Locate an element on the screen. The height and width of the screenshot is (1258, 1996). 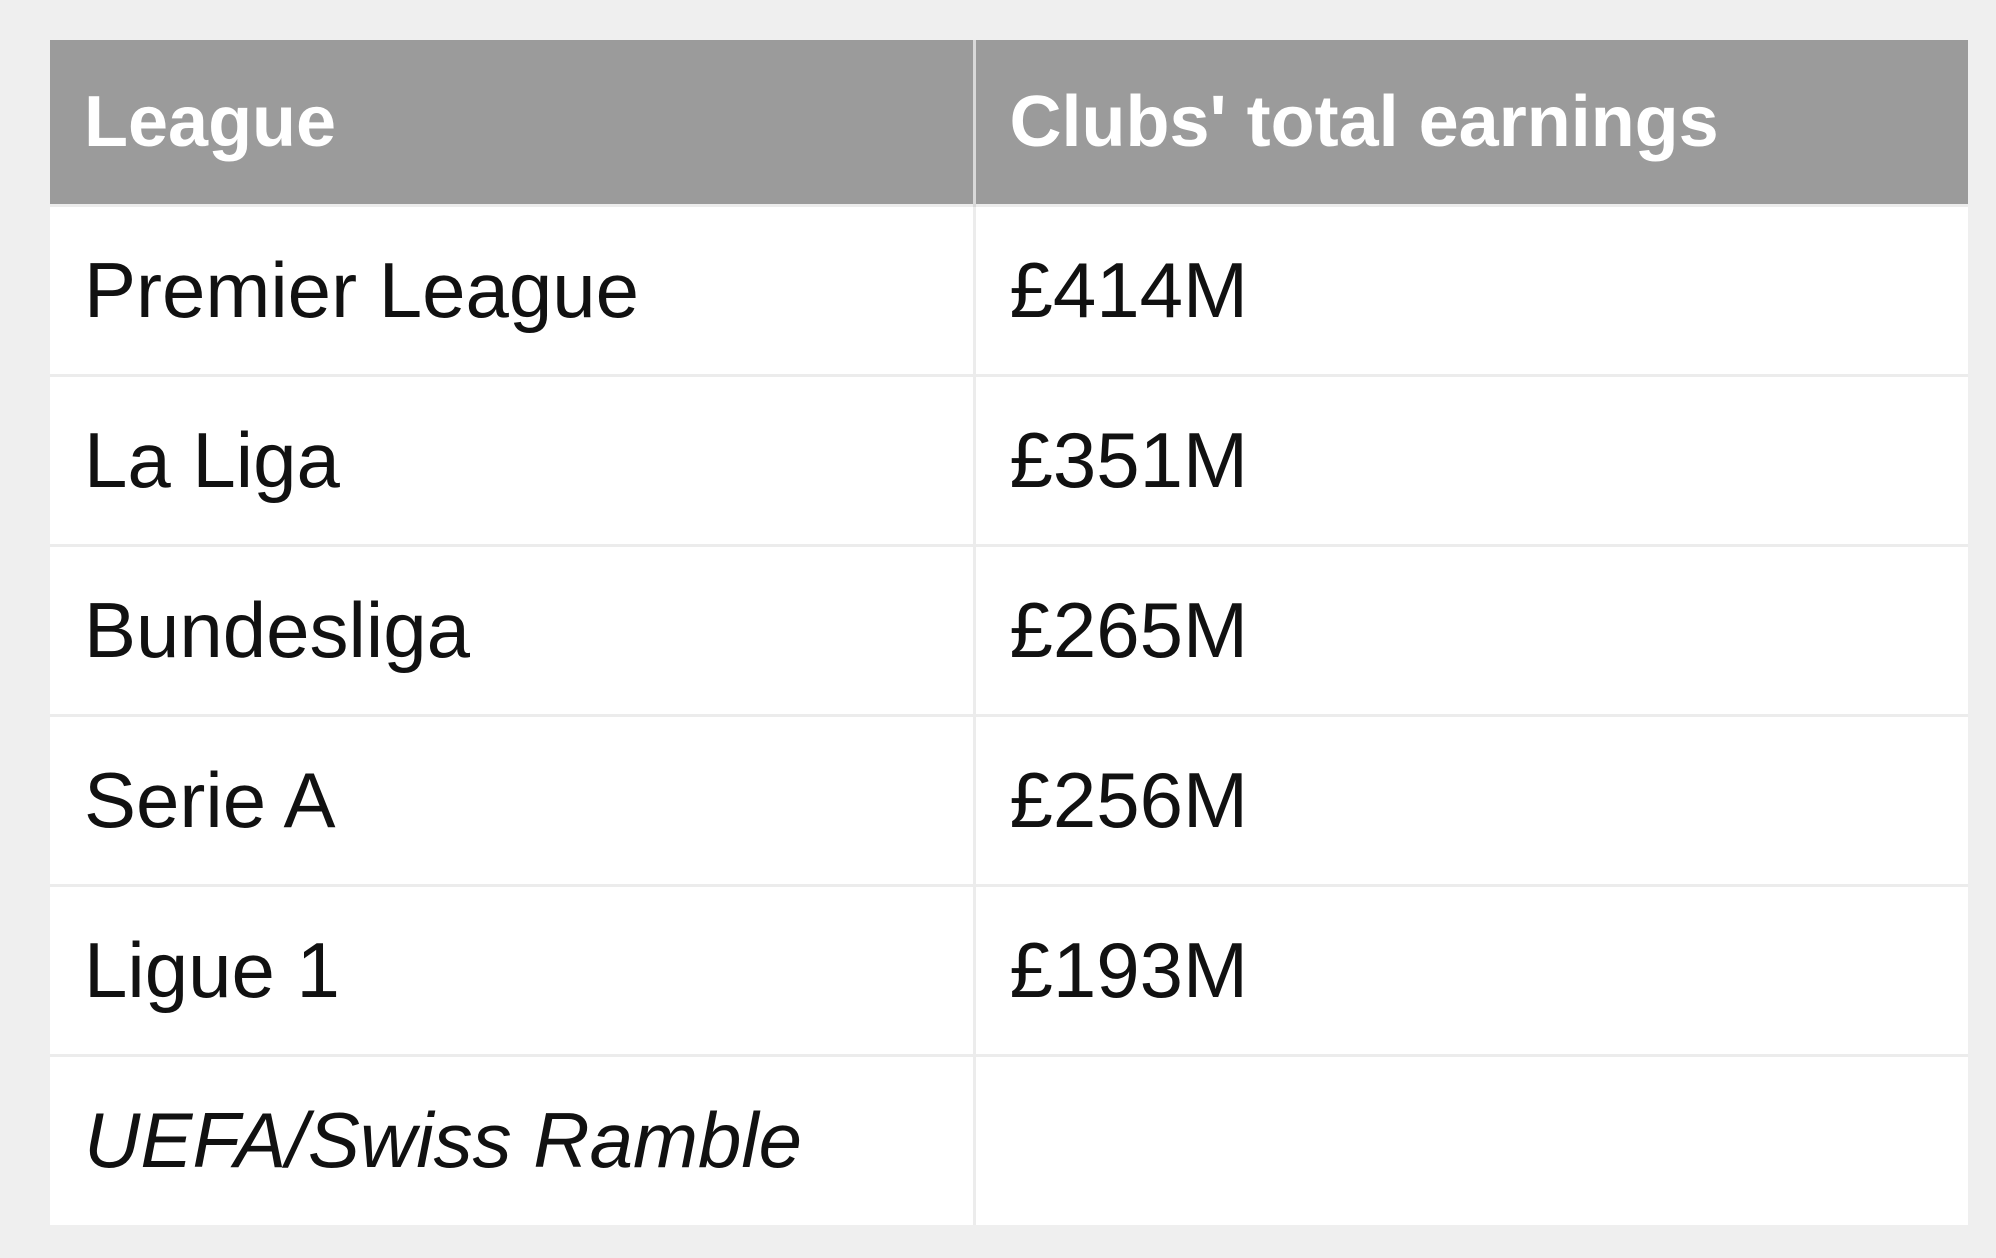
table-row: La Liga £351M is located at coordinates (1009, 459).